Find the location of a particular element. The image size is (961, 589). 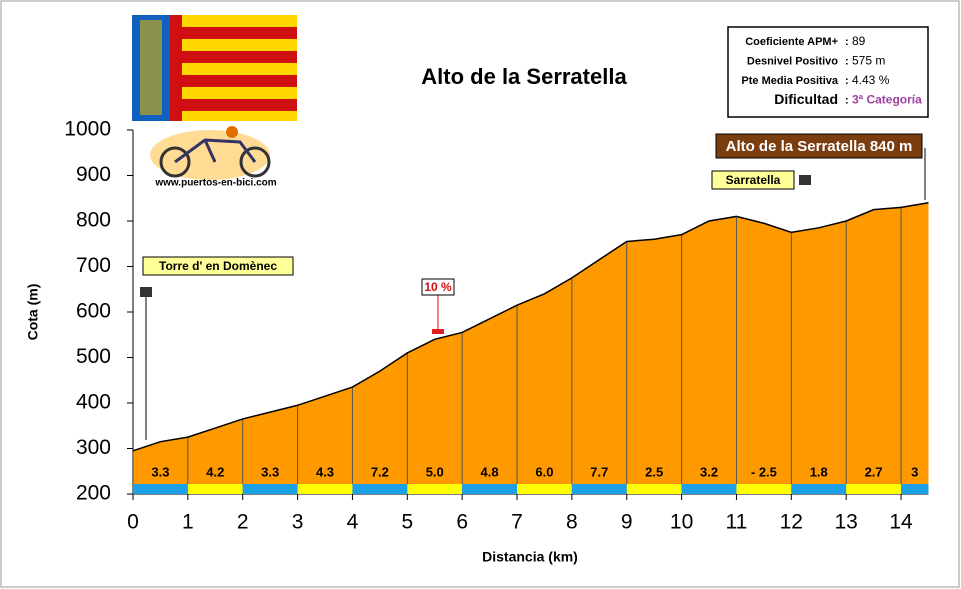

y-tick-label: 600 is located at coordinates (93, 311).